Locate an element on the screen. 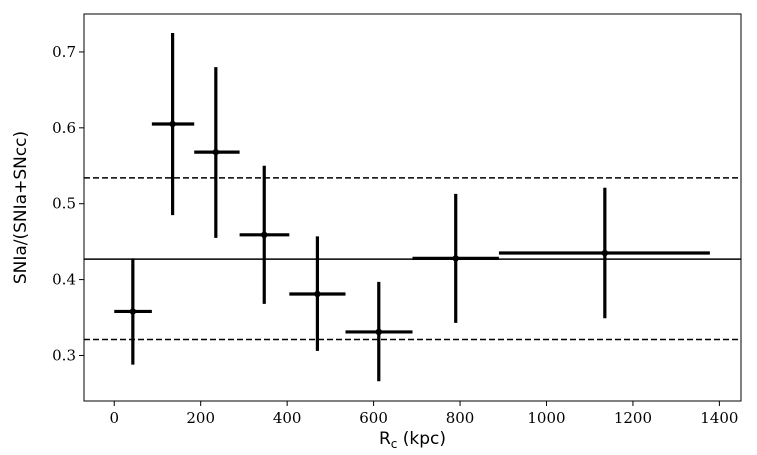  x-tick-label: 1000 is located at coordinates (546, 418).